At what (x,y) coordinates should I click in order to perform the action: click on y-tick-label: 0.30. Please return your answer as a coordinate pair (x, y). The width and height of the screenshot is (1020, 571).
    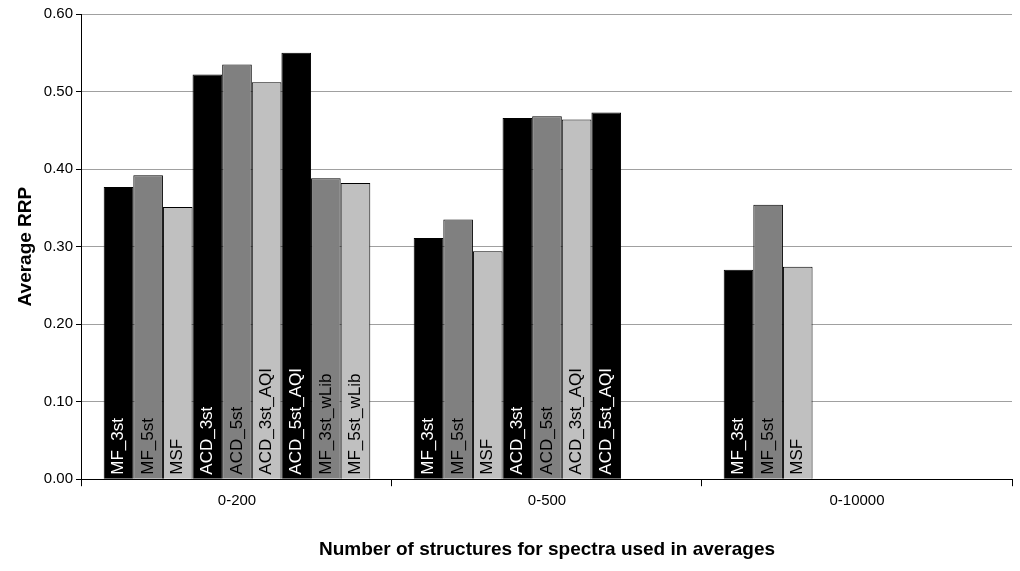
    Looking at the image, I should click on (58, 245).